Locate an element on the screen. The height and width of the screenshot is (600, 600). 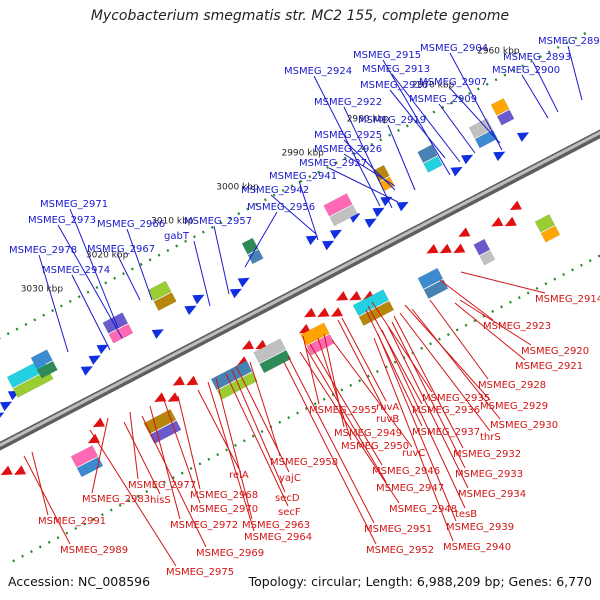
reverse-gene-label: ruvA is located at coordinates (387, 407).